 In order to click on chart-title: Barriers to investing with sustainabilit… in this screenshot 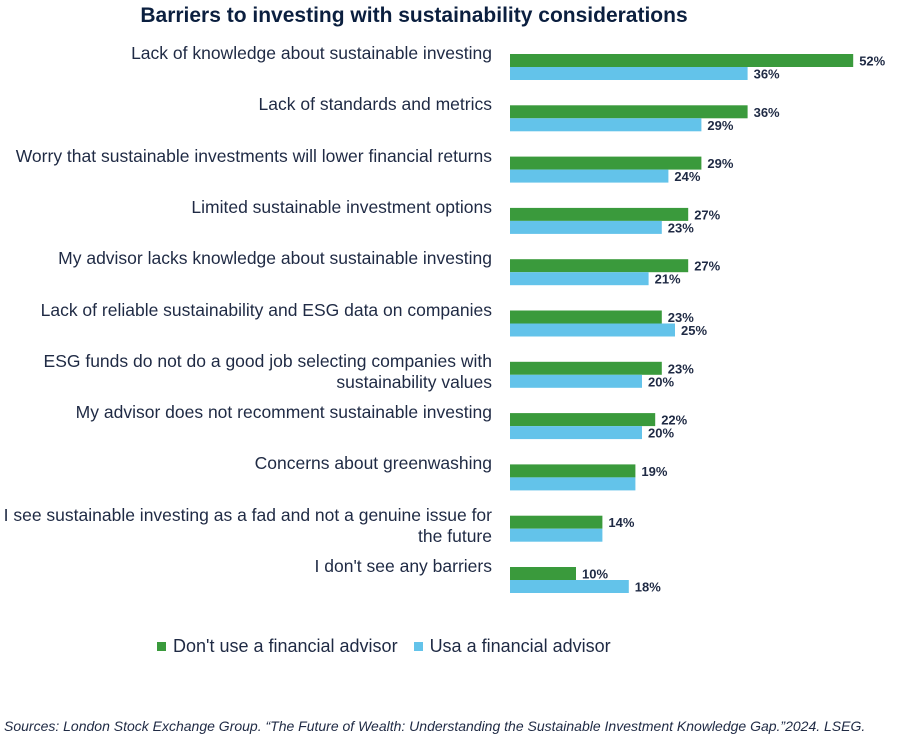, I will do `click(414, 15)`.